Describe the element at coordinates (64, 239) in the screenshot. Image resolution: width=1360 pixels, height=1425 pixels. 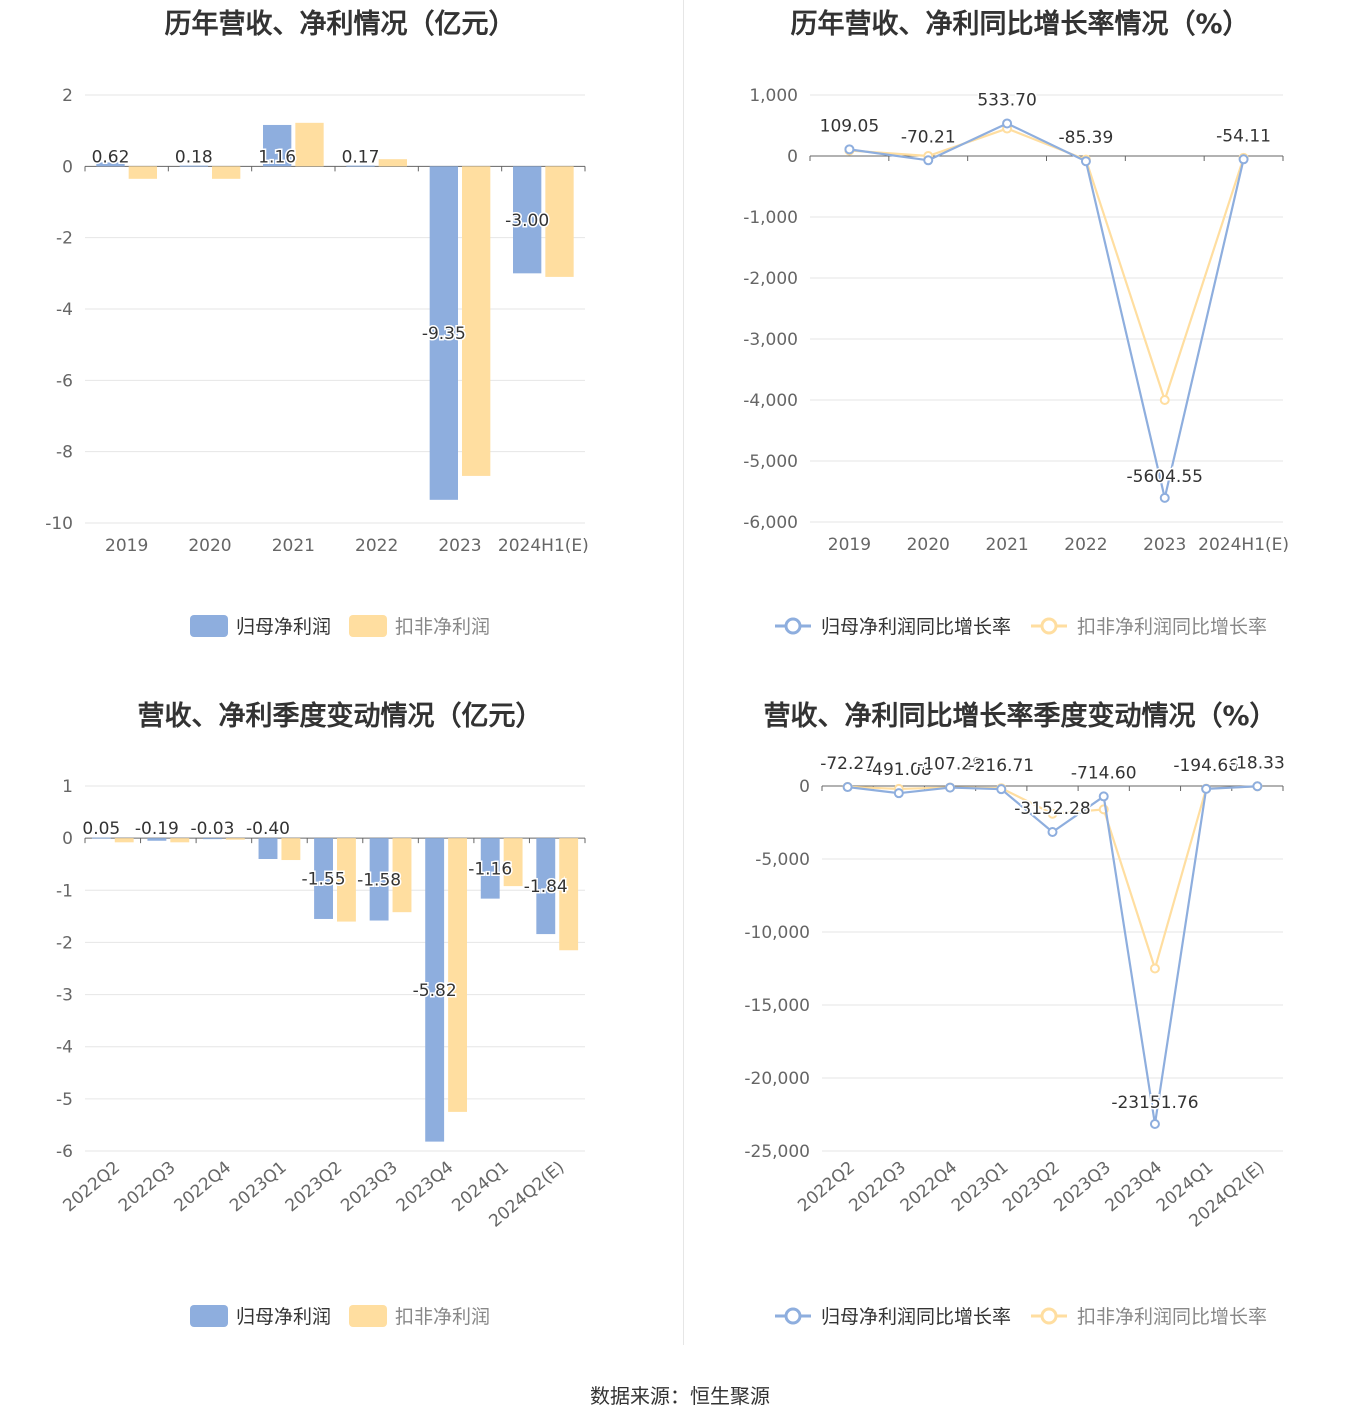
I see `y-tick-label: -2` at that location.